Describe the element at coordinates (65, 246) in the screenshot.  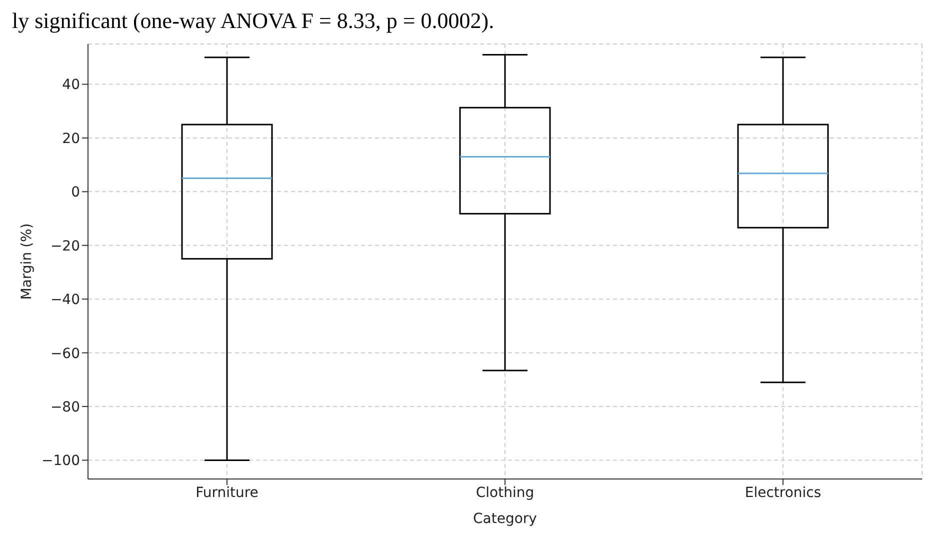
I see `y-tick-label: −20` at that location.